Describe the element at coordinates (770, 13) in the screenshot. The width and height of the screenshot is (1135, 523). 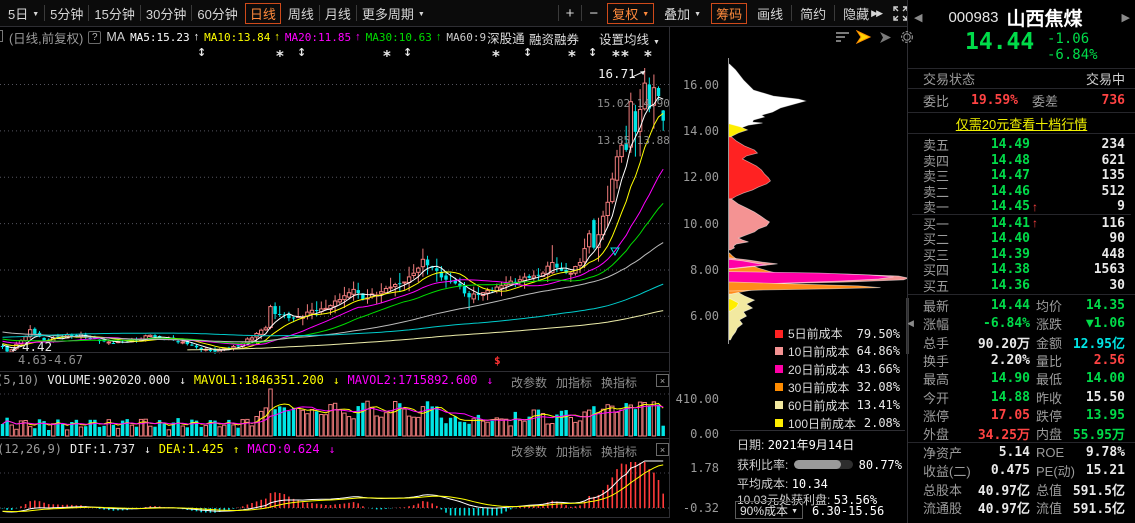
I see `toolbar-button-right-5: 画线` at that location.